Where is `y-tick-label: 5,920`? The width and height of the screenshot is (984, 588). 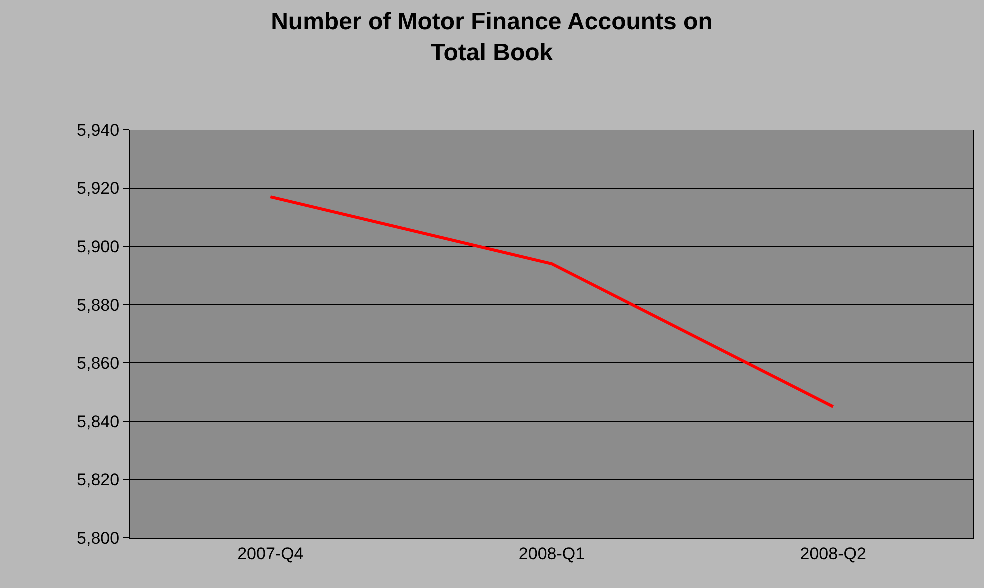 y-tick-label: 5,920 is located at coordinates (98, 188).